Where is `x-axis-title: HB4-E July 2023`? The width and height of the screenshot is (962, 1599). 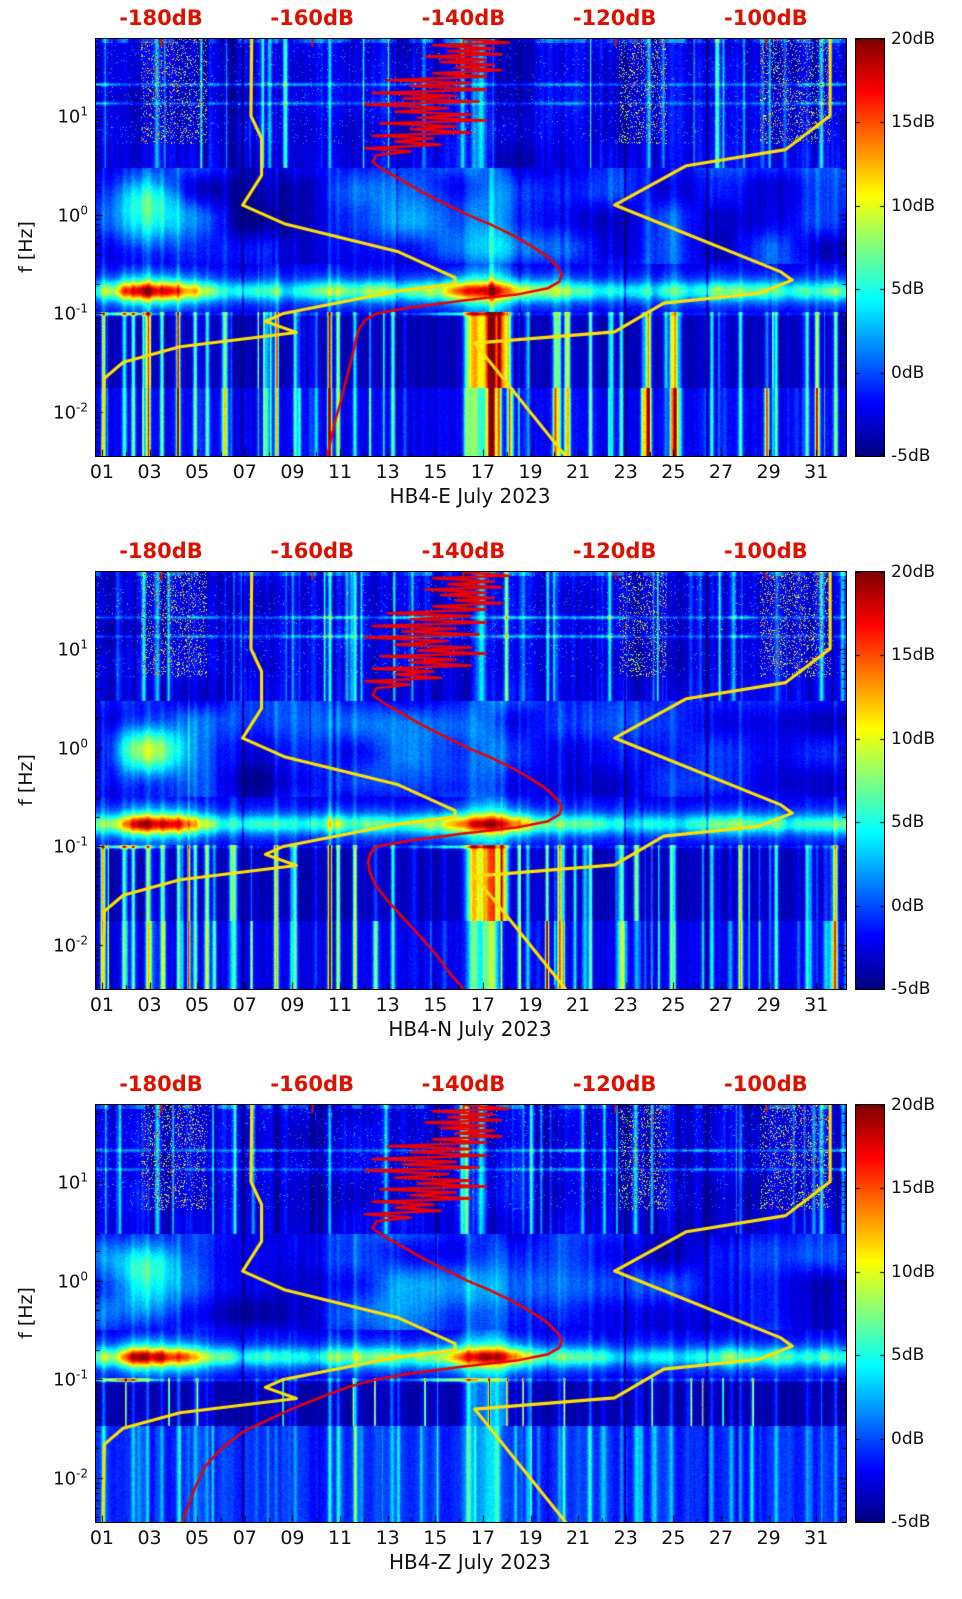
x-axis-title: HB4-E July 2023 is located at coordinates (470, 496).